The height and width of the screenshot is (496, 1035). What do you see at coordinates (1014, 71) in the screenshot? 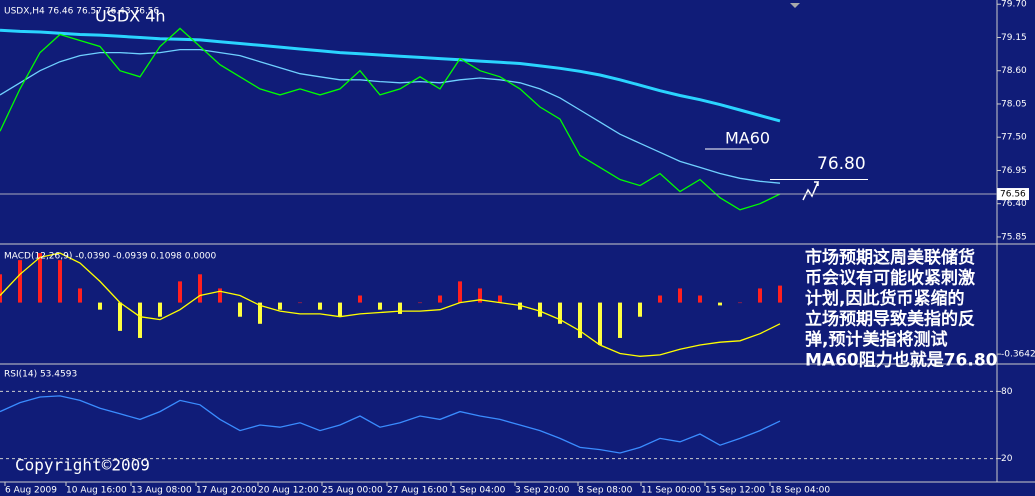
I see `y-tick-label: 78.60` at bounding box center [1014, 71].